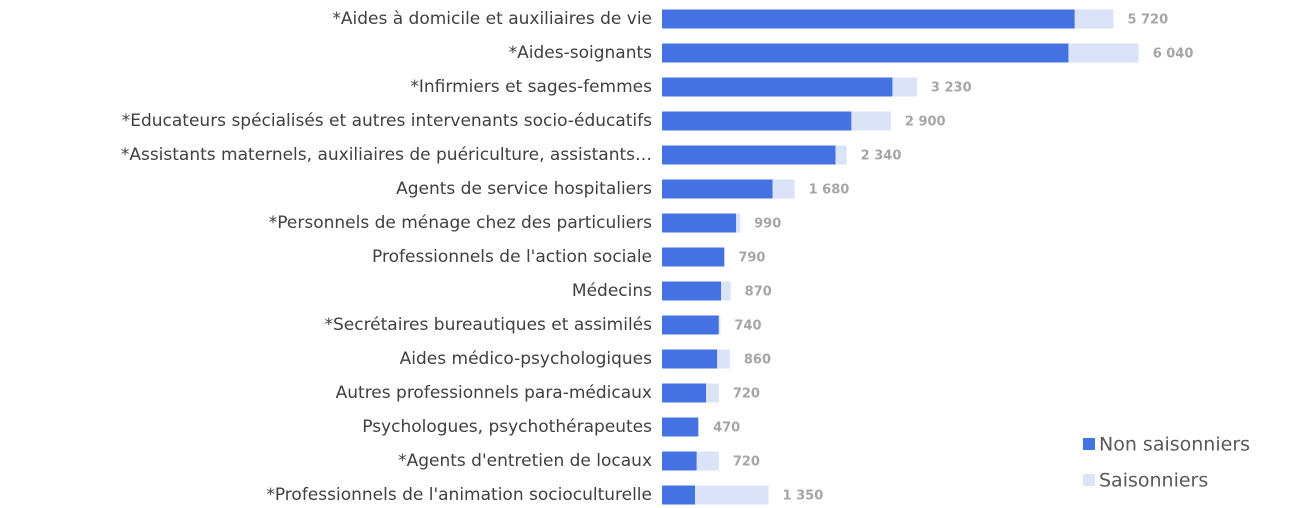 The image size is (1294, 508). What do you see at coordinates (1153, 481) in the screenshot?
I see `legend-label: Saisonniers` at bounding box center [1153, 481].